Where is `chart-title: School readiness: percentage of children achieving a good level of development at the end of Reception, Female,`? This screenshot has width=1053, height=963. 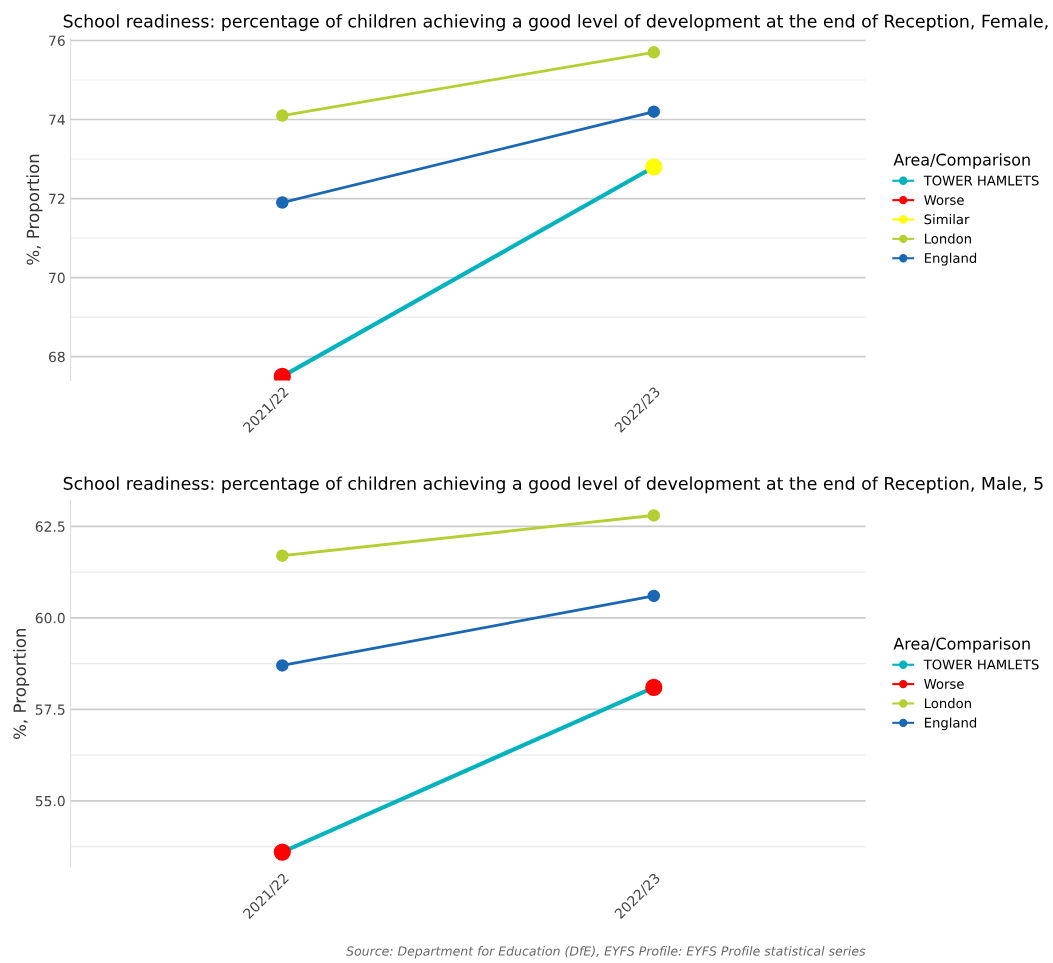
chart-title: School readiness: percentage of children achieving a good level of development at the end of Reception, Female, is located at coordinates (555, 23).